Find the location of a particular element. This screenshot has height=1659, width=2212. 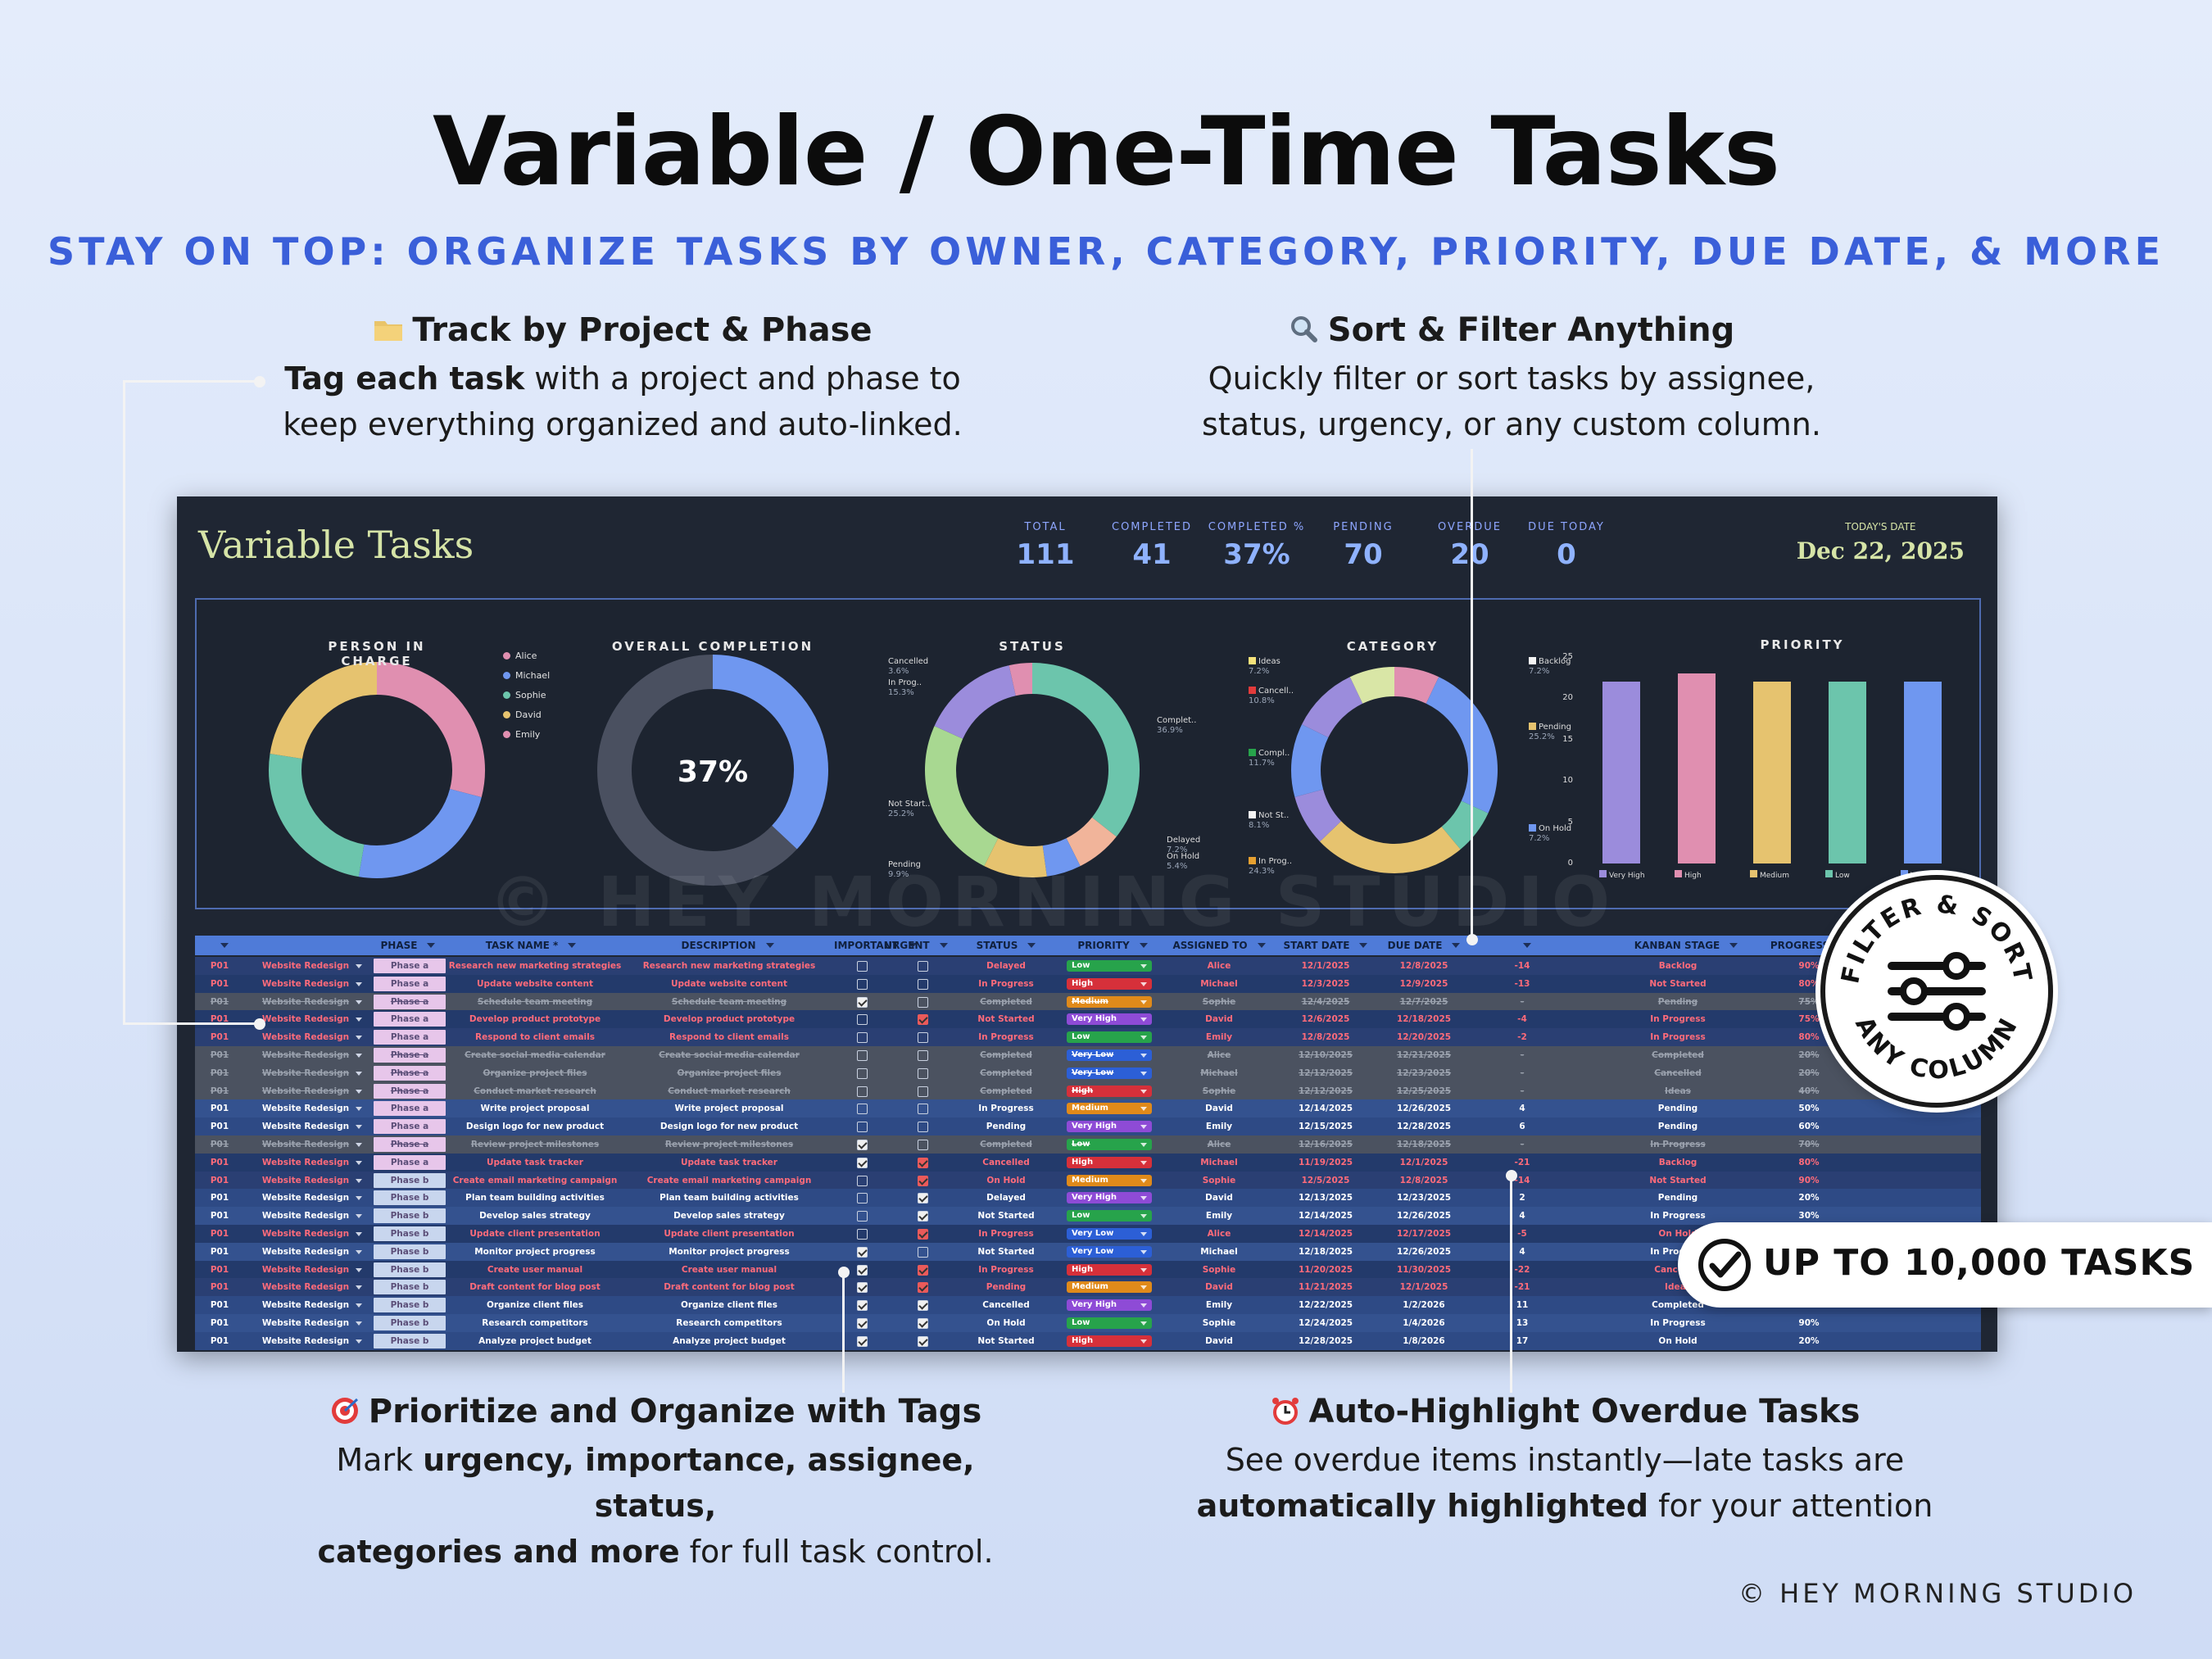

cell-assign: Alice is located at coordinates (1219, 966).